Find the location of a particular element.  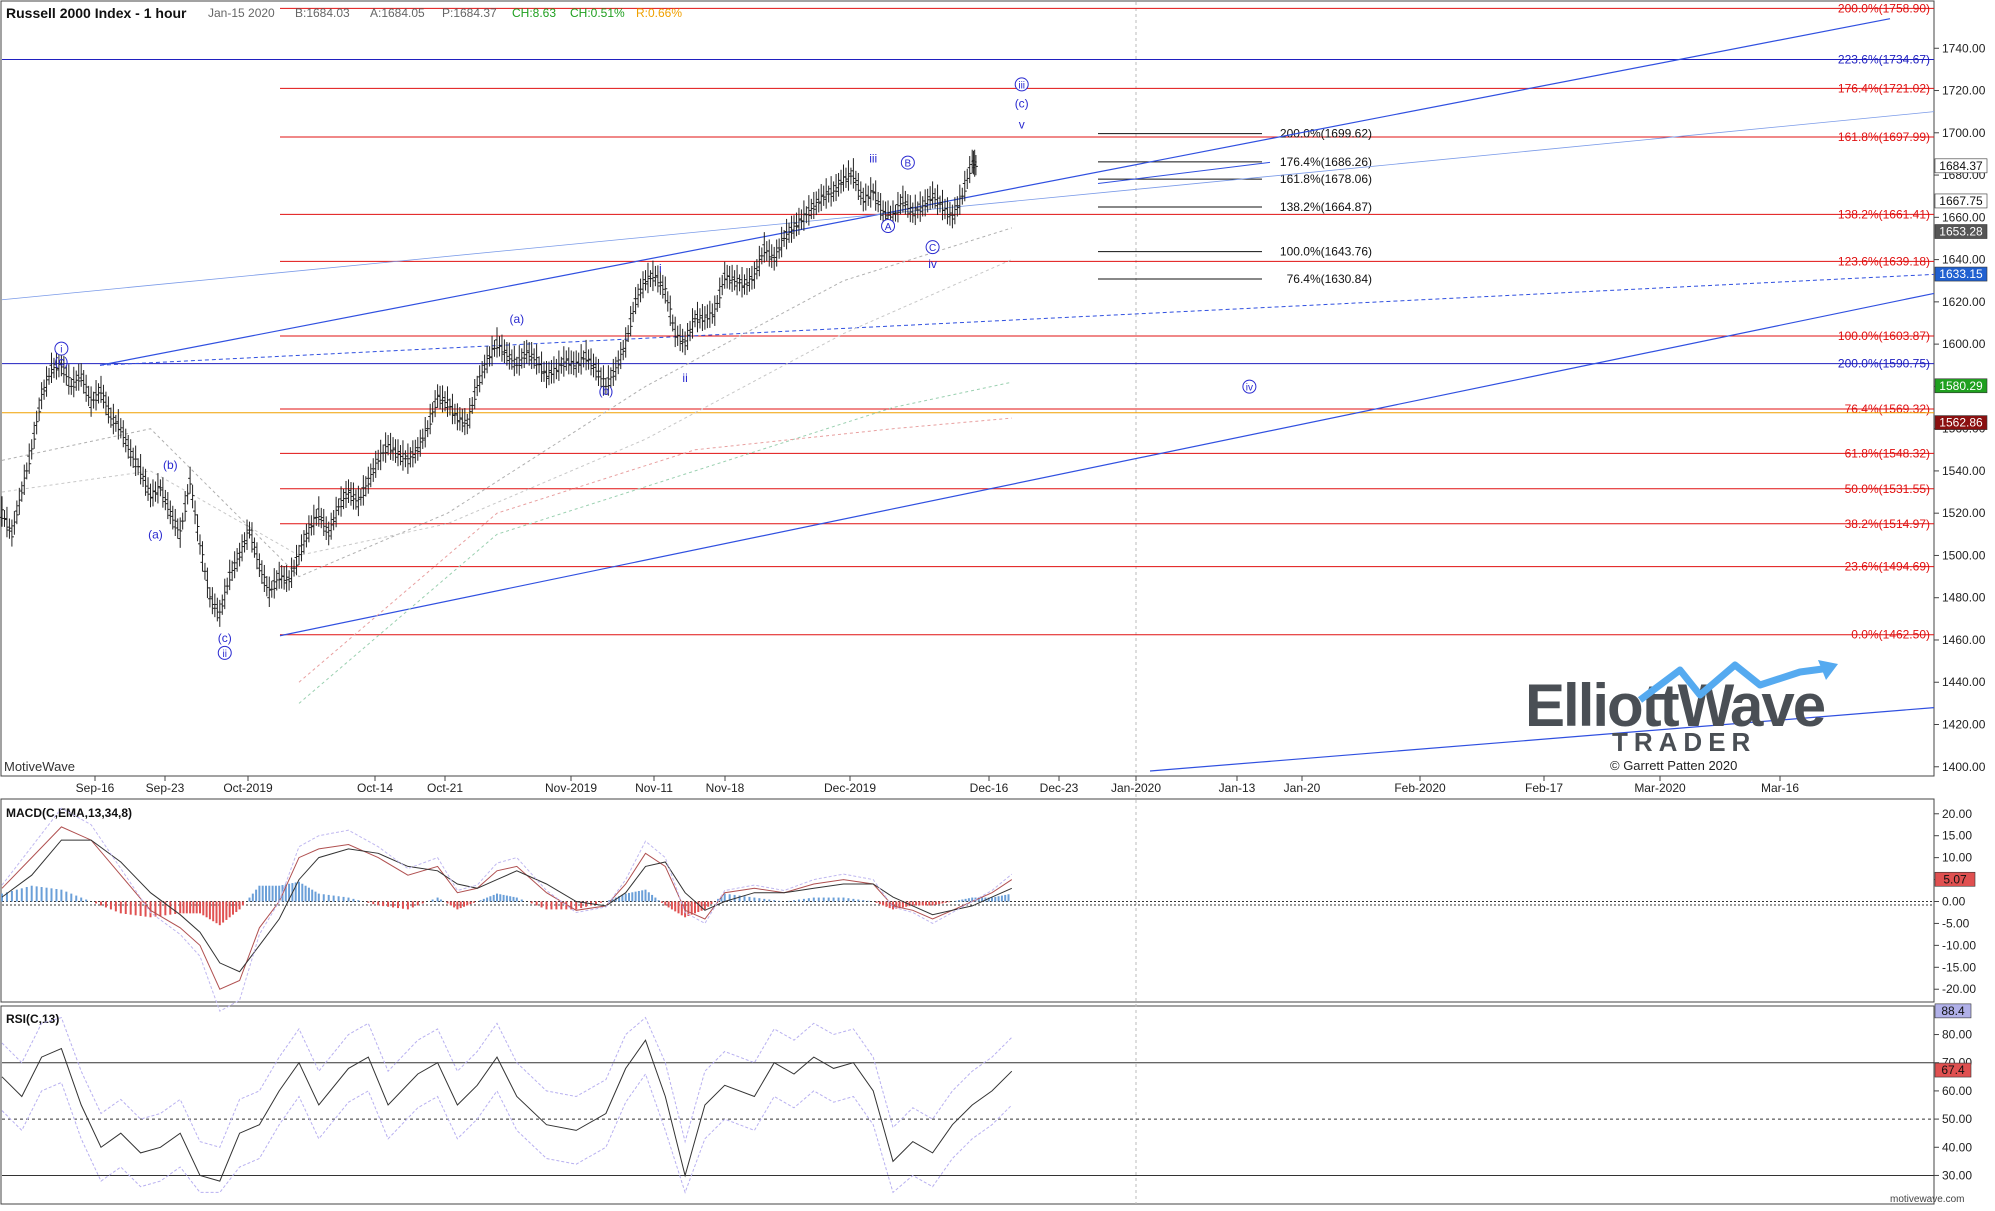

wave-label: (b) is located at coordinates (606, 391).